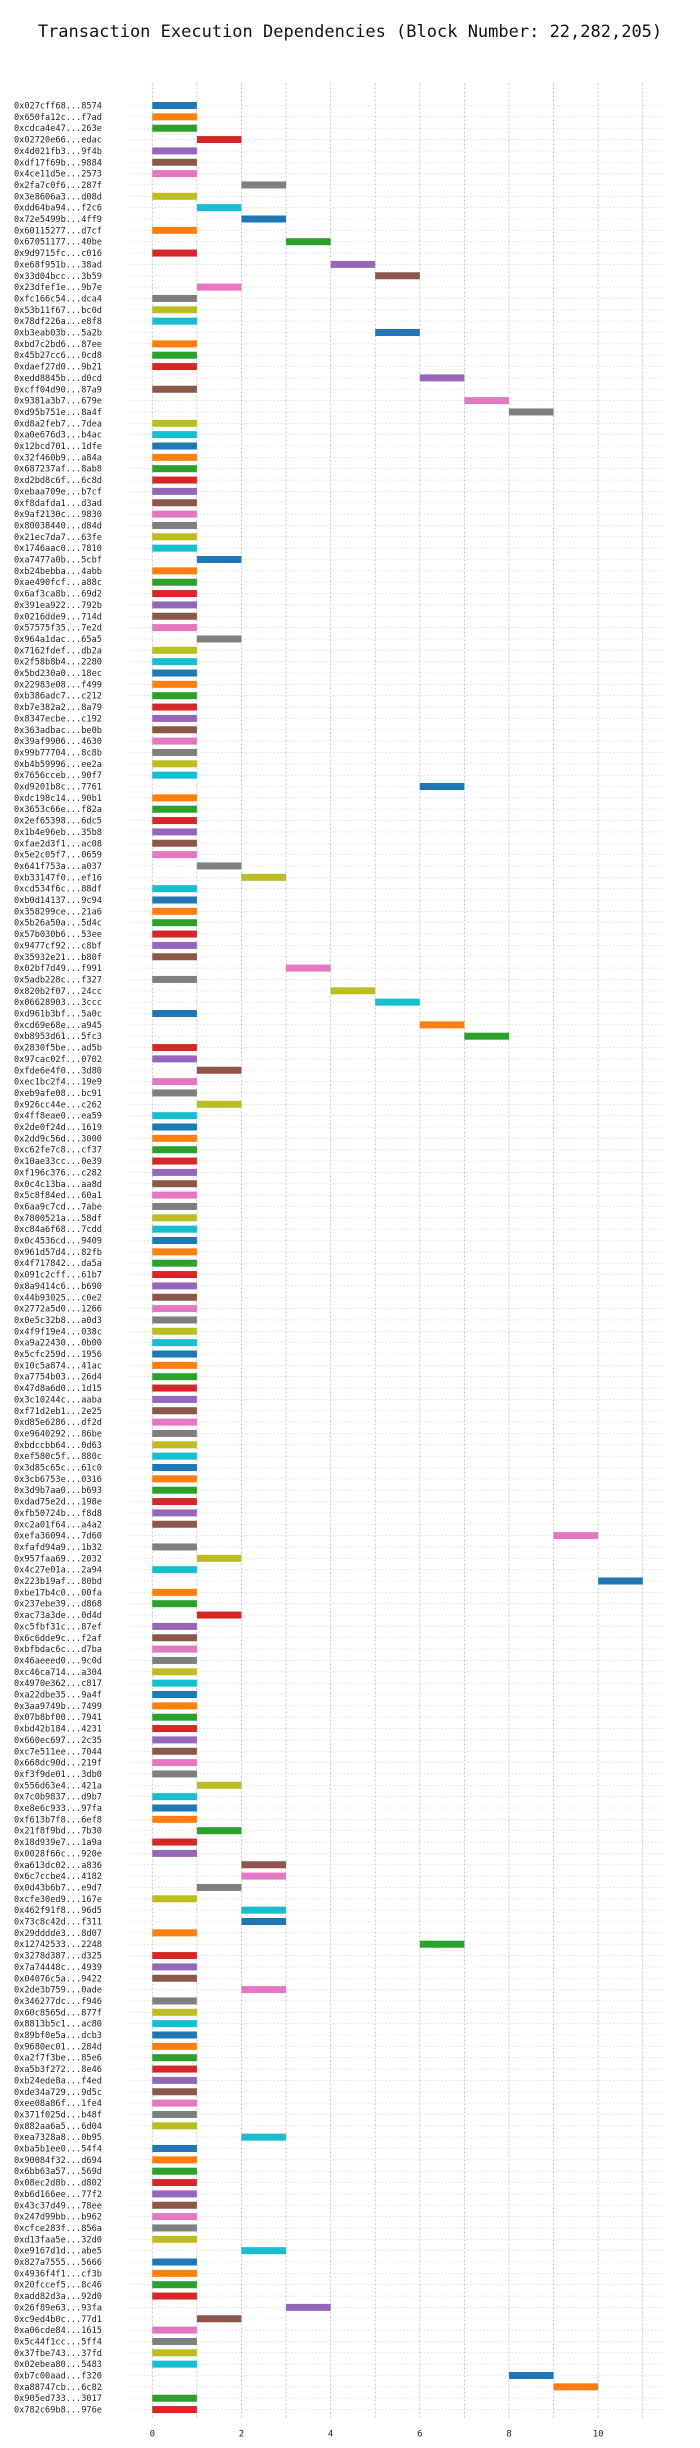 The image size is (700, 2448). What do you see at coordinates (58, 890) in the screenshot?
I see `y-tick-label: 0xcd534f6c...88df` at bounding box center [58, 890].